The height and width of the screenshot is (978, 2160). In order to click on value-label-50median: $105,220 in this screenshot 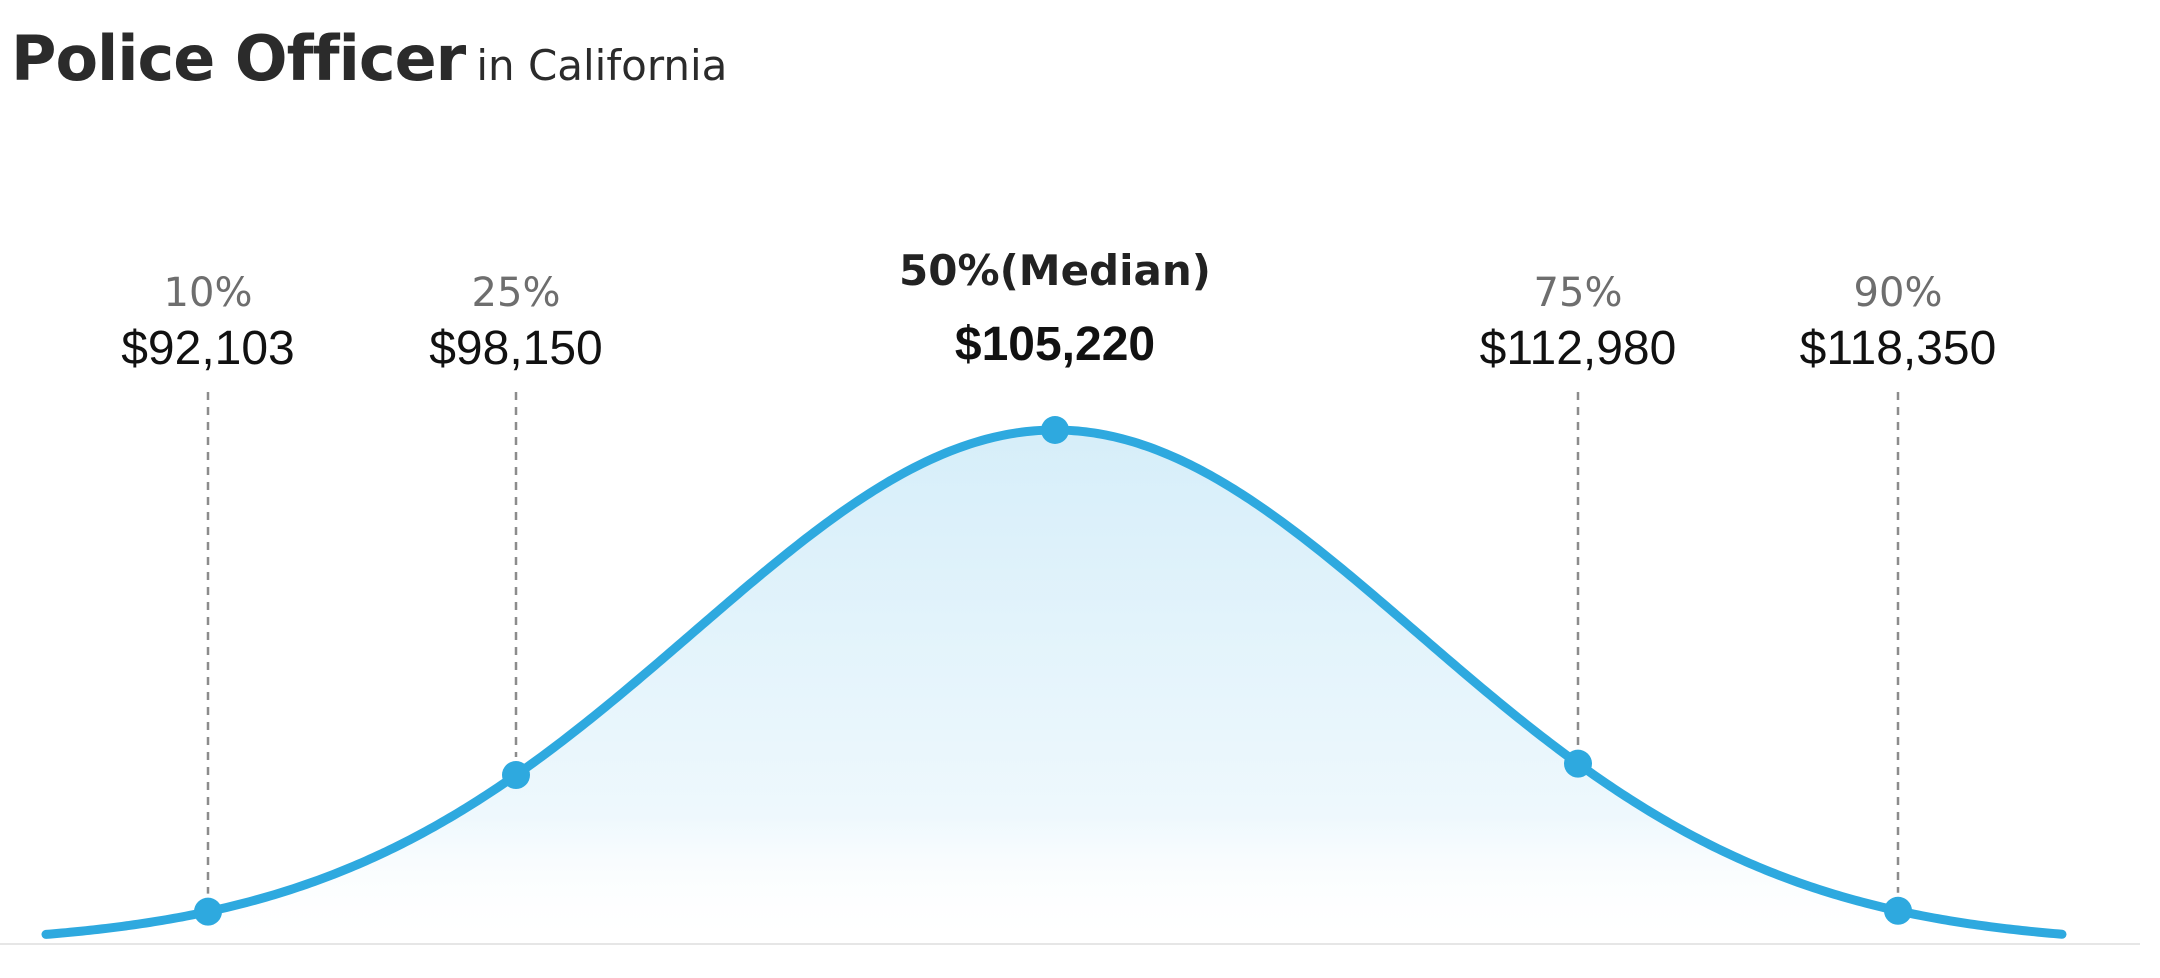, I will do `click(1055, 344)`.